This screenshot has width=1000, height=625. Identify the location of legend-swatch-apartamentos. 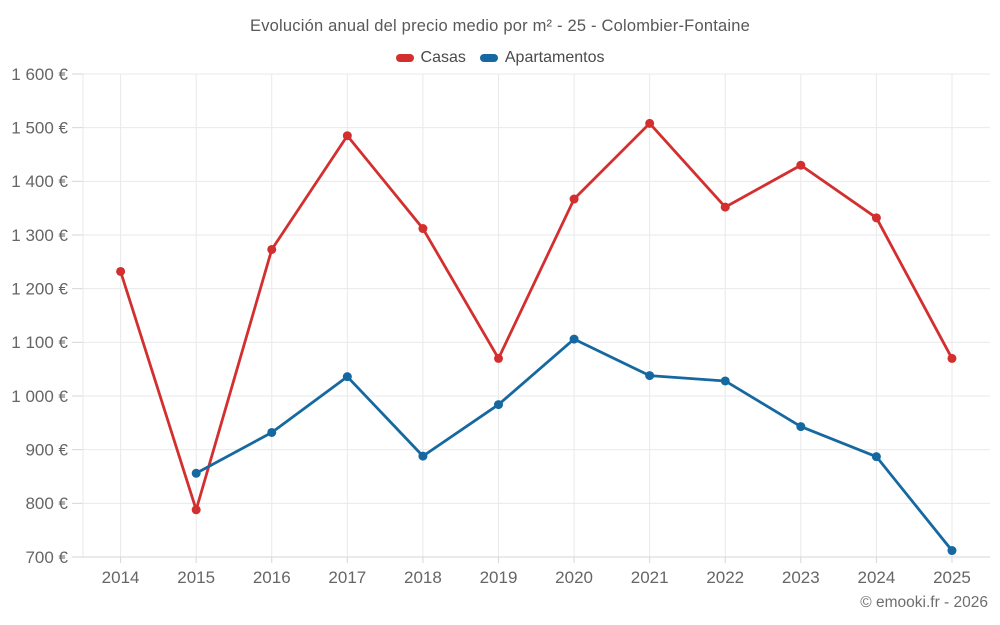
(488, 58).